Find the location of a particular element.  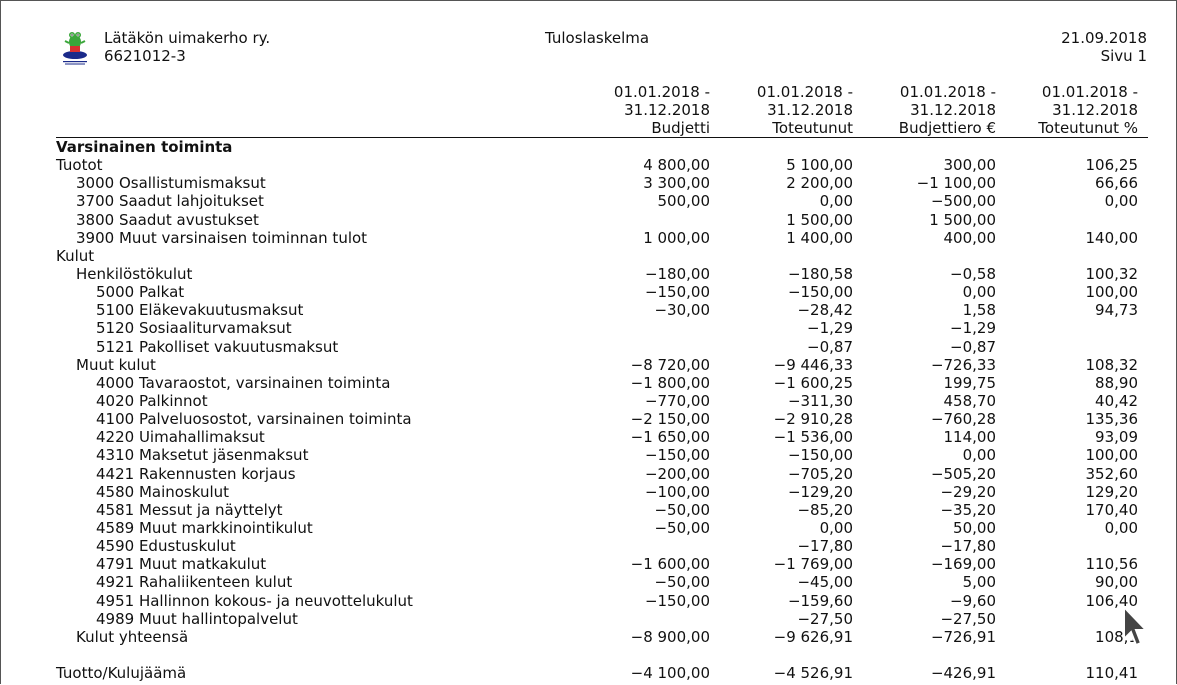

difference-cell: −0,87 is located at coordinates (973, 346).